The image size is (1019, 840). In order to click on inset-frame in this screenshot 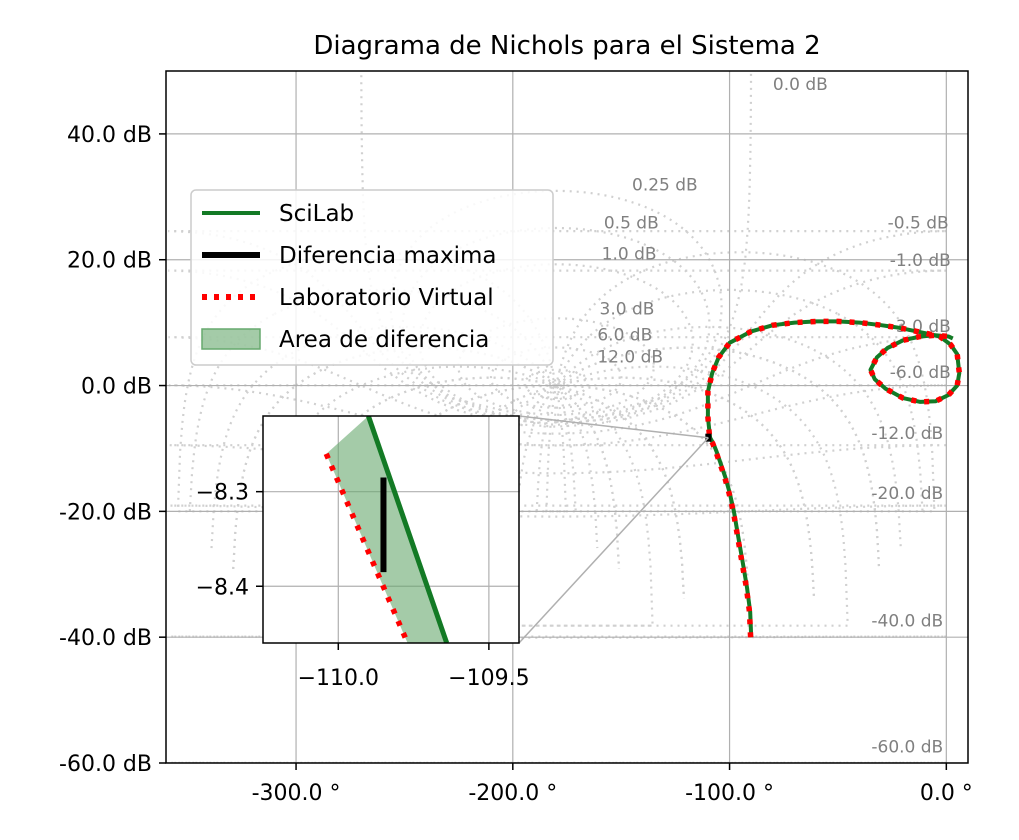, I will do `click(391, 529)`.